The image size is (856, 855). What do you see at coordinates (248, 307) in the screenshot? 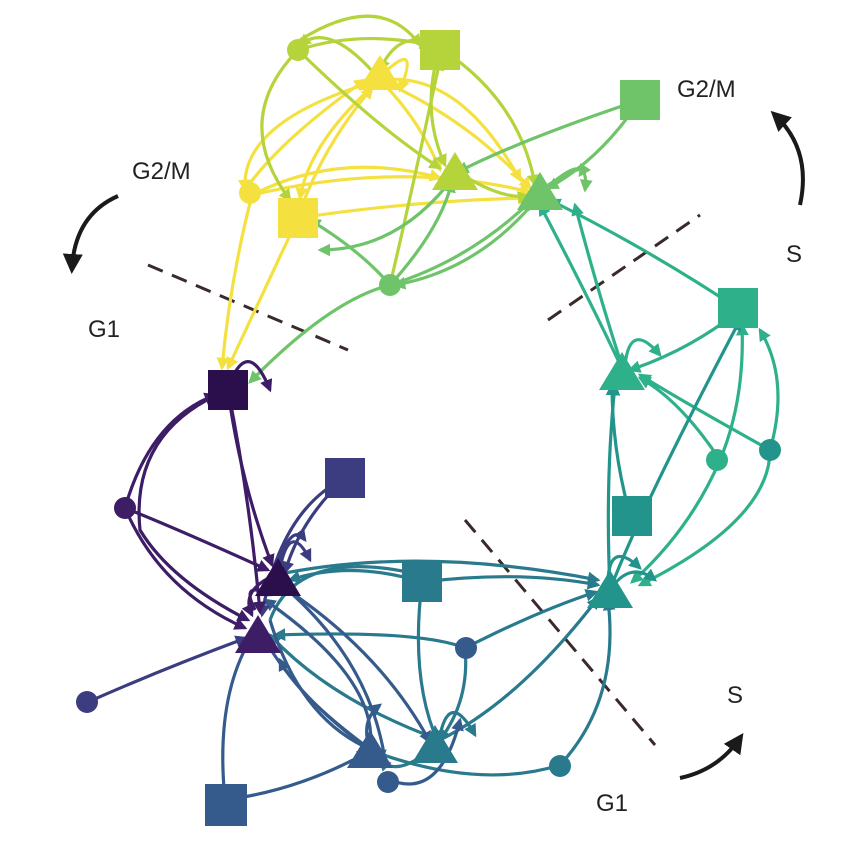
I see `boundary-g2m-g1` at bounding box center [248, 307].